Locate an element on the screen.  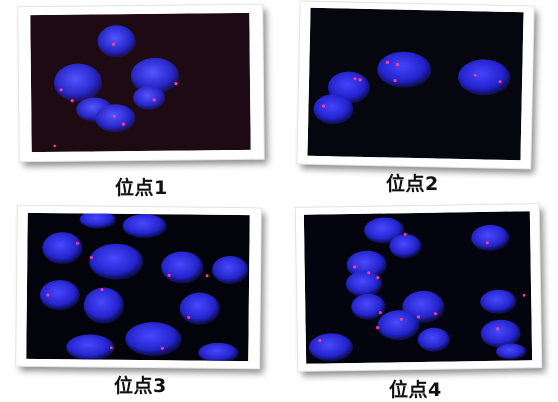
site-caption-2: 位点2 is located at coordinates (412, 184).